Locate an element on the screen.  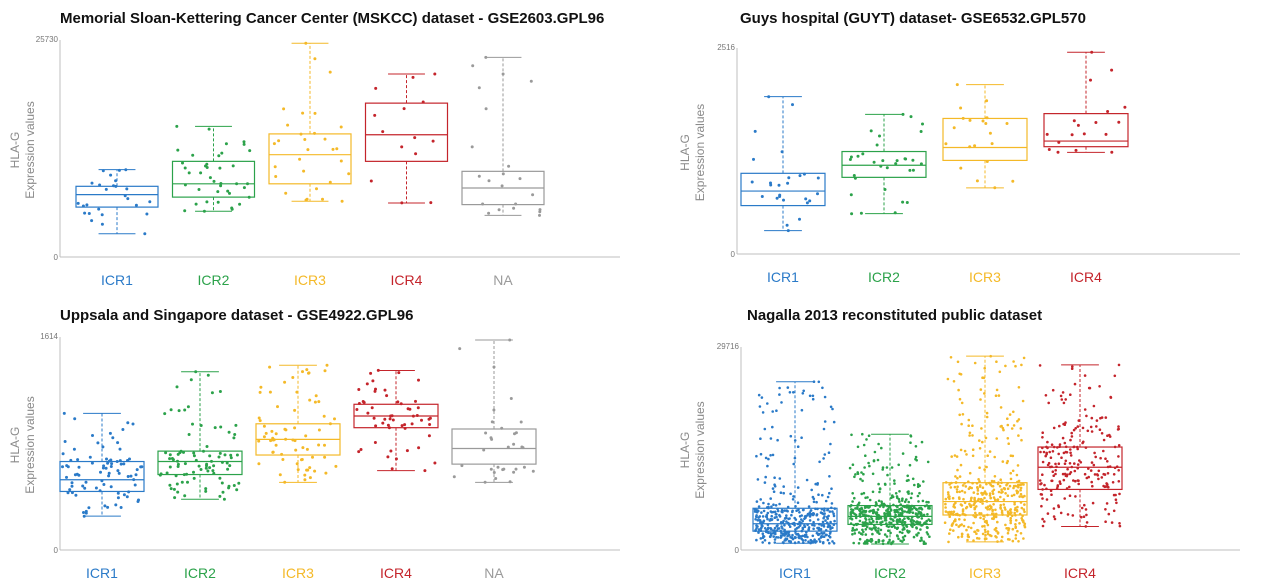
y-tick-label: 0 is located at coordinates (56, 257).